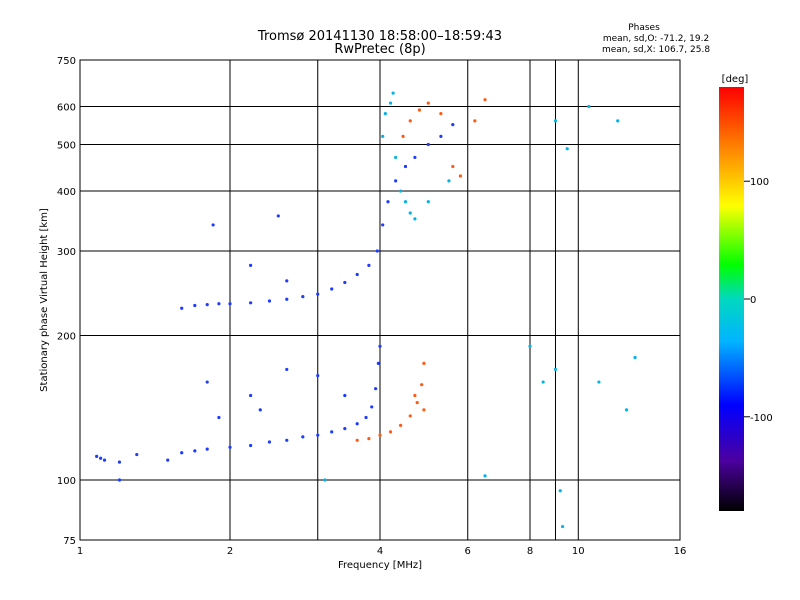 This screenshot has height=600, width=800. Describe the element at coordinates (230, 551) in the screenshot. I see `x-tick-label: 2` at that location.